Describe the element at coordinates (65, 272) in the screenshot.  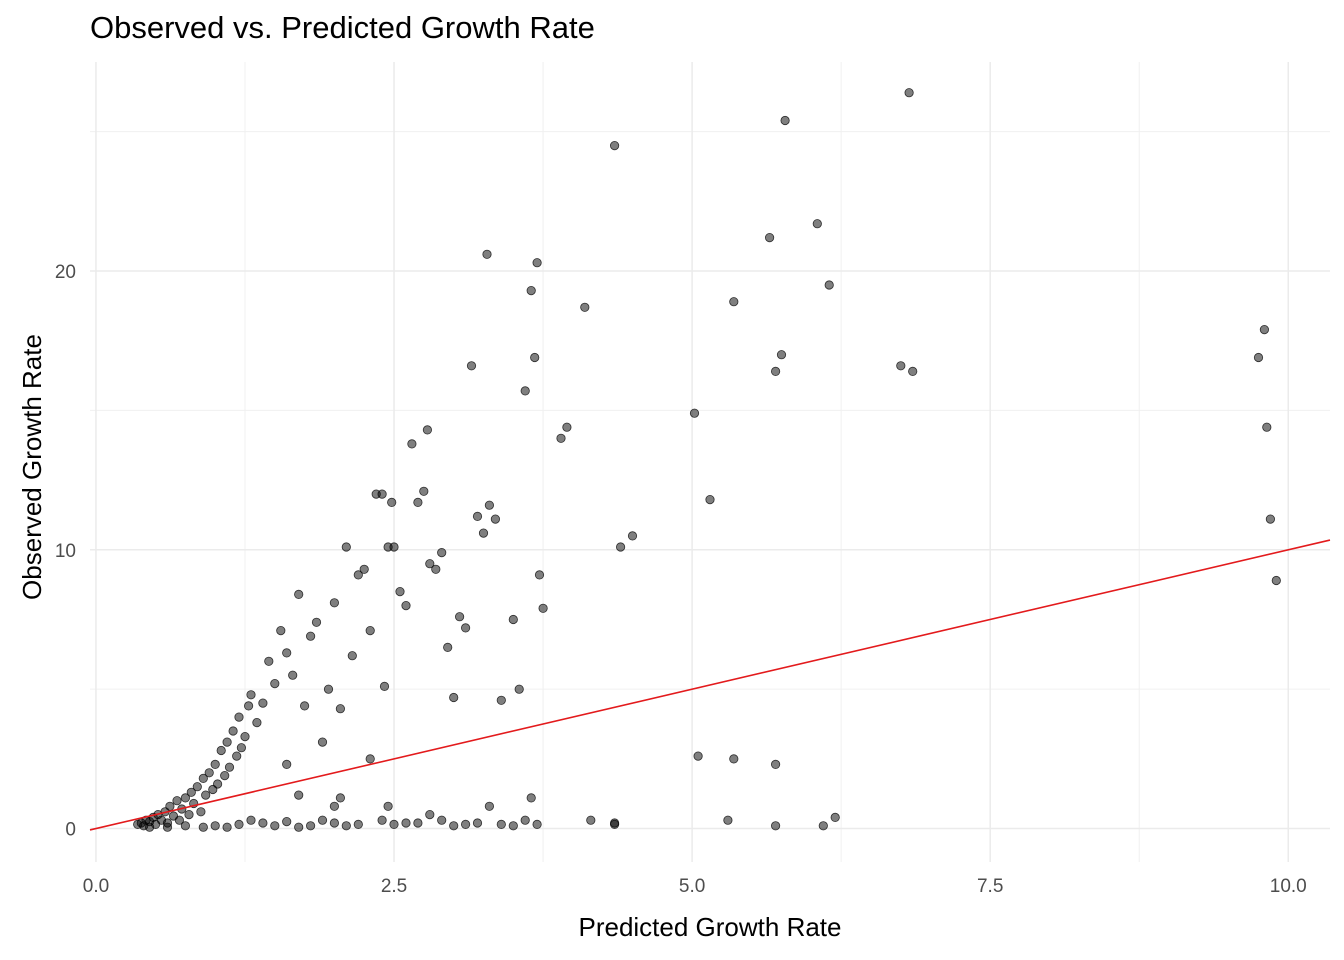
I see `y-tick-label: 20` at that location.